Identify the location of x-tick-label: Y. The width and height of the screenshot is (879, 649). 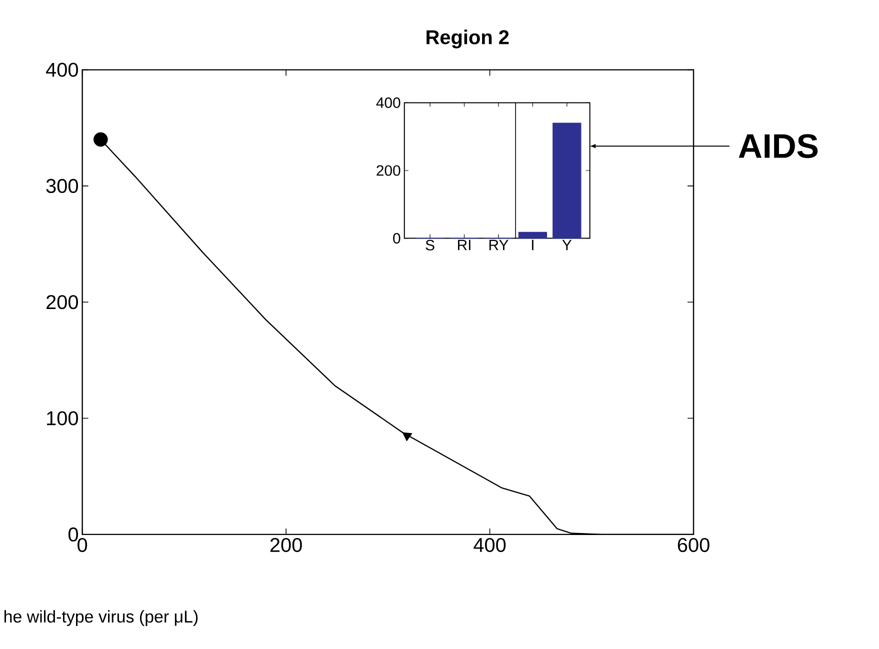
(567, 245).